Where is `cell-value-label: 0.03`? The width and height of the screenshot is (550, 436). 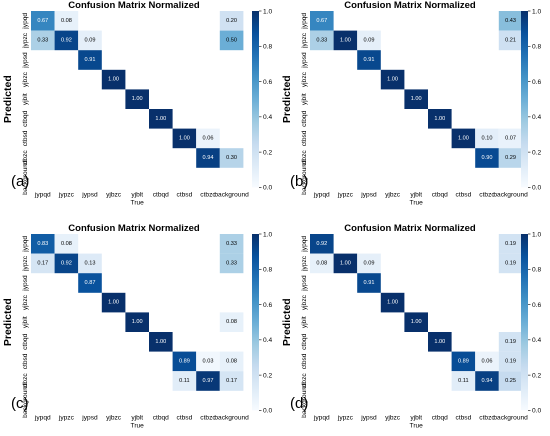
cell-value-label: 0.03 is located at coordinates (208, 361).